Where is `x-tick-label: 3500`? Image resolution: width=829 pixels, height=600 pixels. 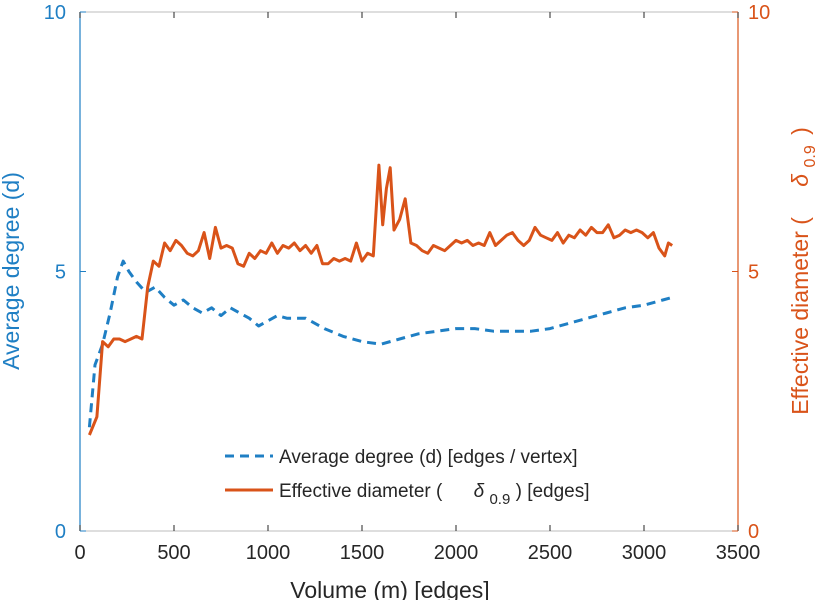
x-tick-label: 3500 is located at coordinates (738, 553).